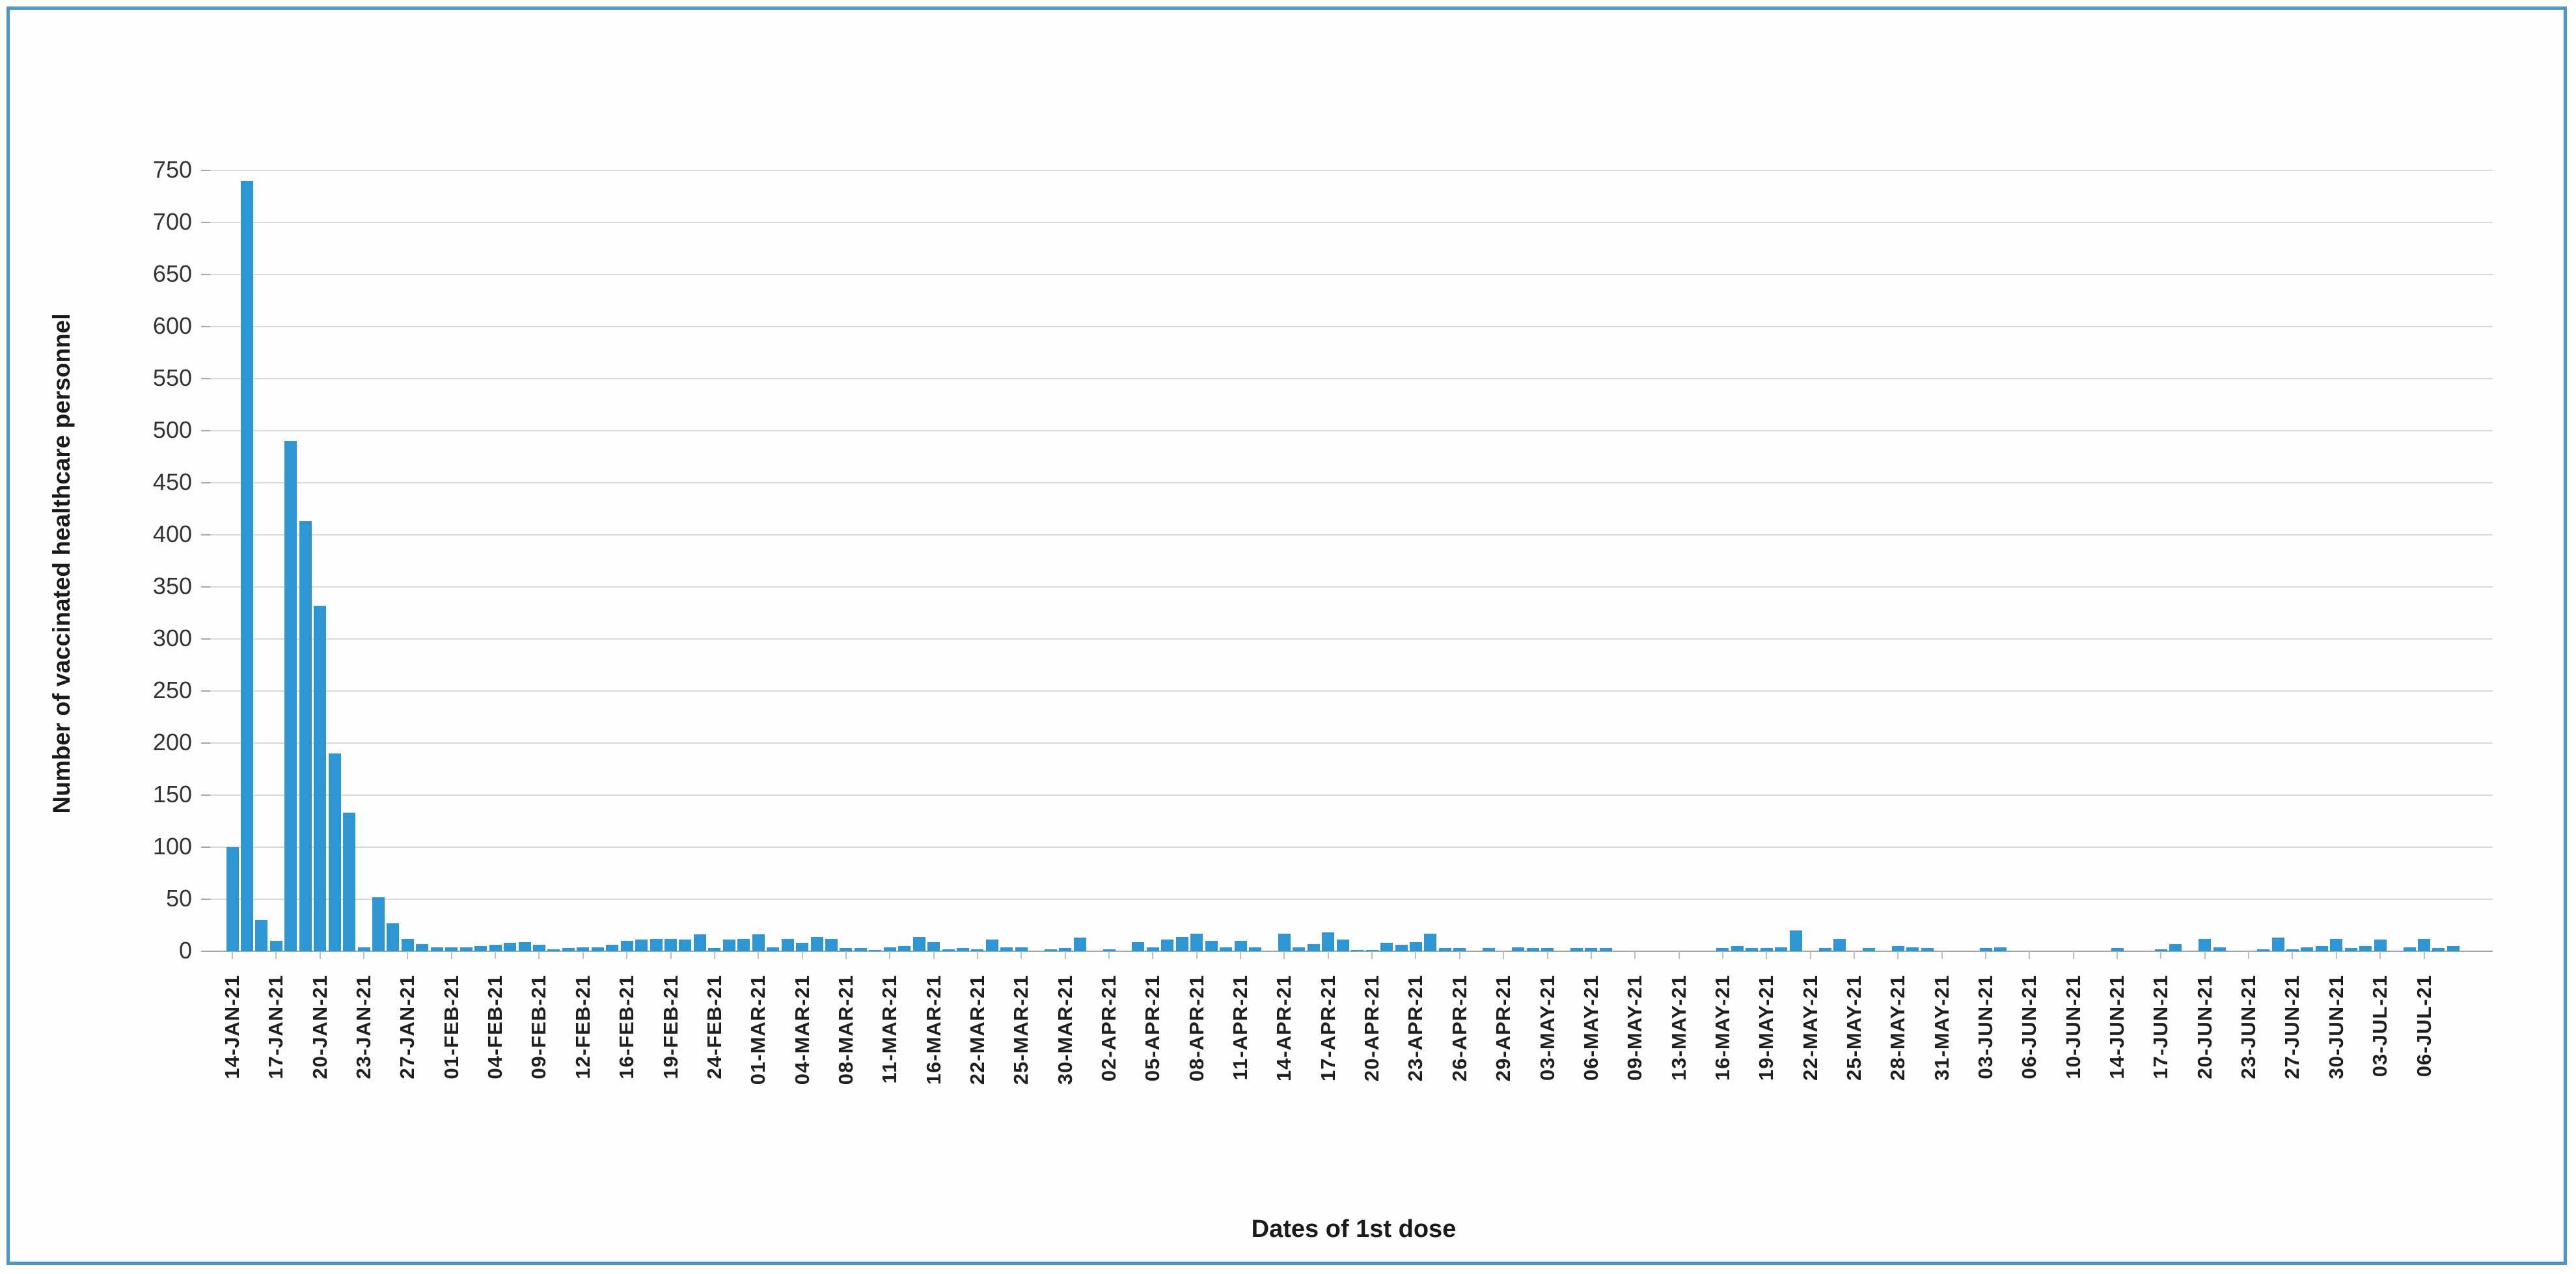 This screenshot has width=2576, height=1274. Describe the element at coordinates (276, 1027) in the screenshot. I see `x-tick-label-17-JAN-21: 17-JAN-21` at that location.